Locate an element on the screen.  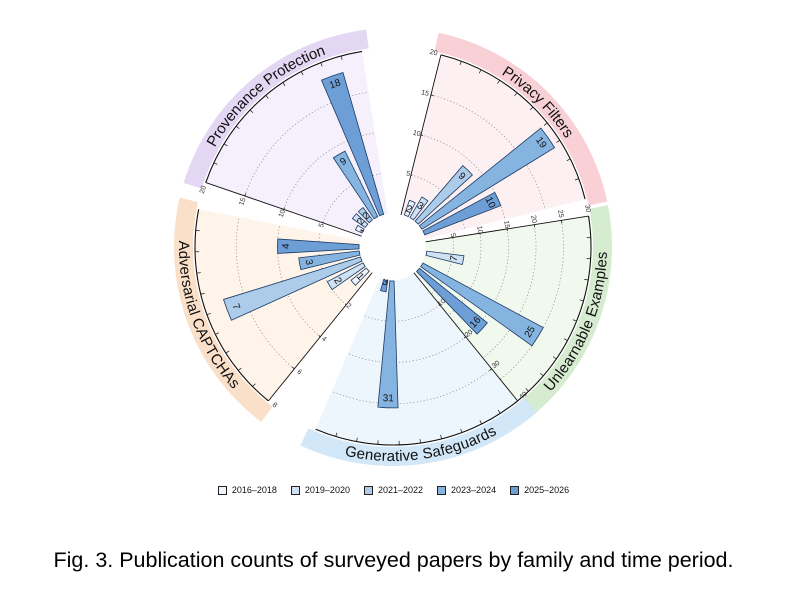
sector-background is located at coordinates (416, 358).